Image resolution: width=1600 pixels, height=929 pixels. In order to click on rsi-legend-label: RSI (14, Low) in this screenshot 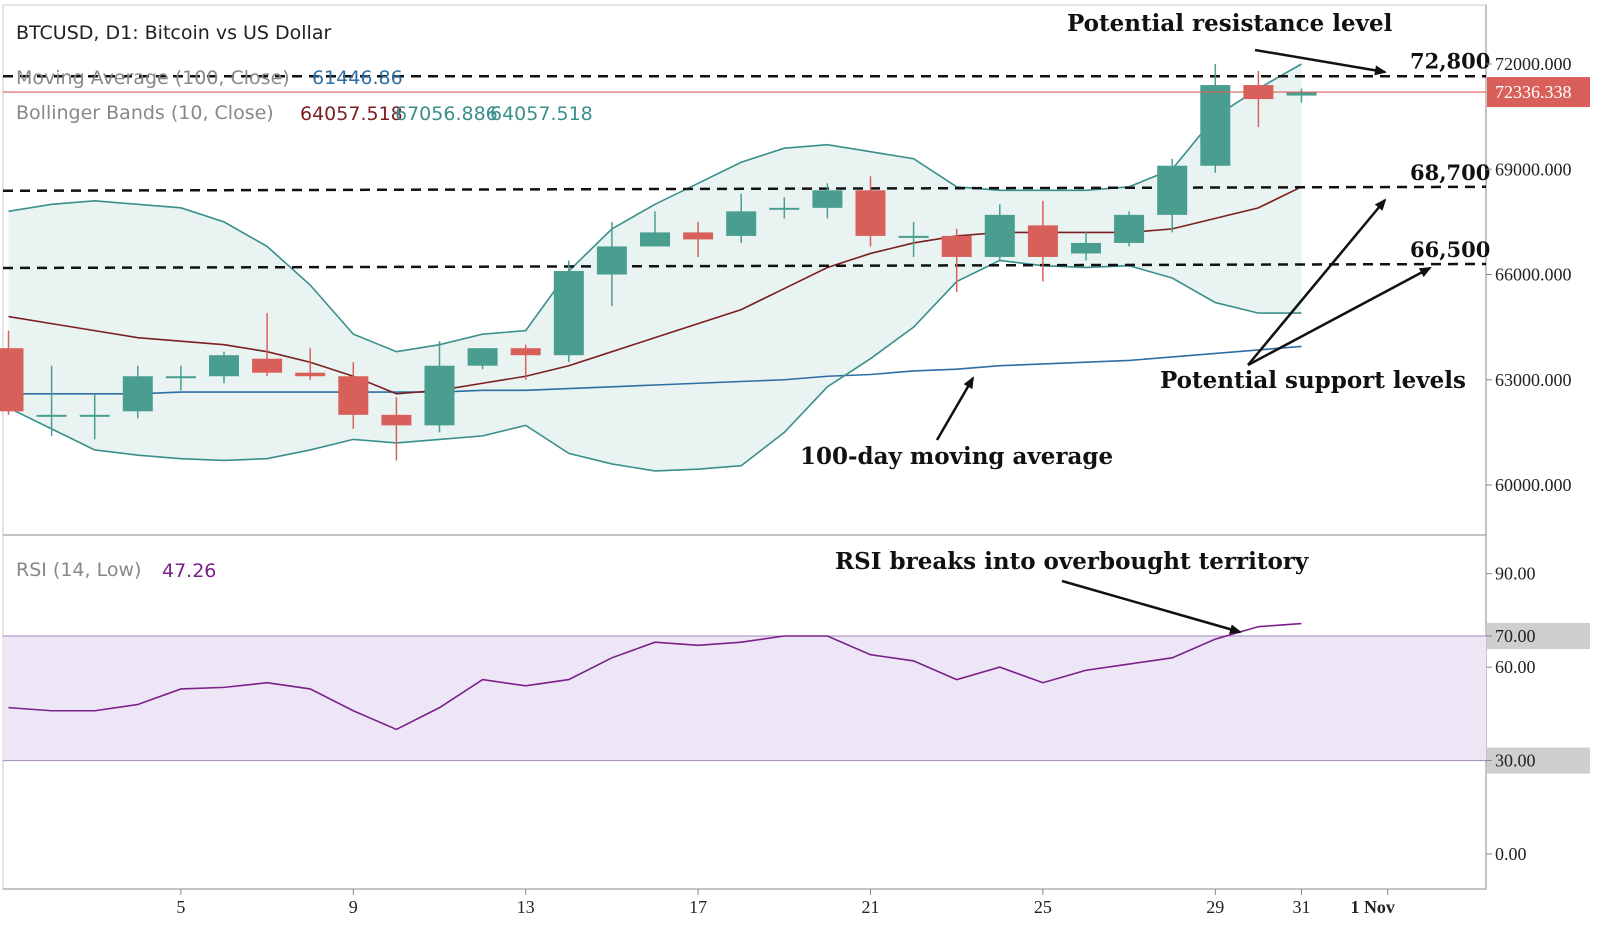, I will do `click(78, 570)`.